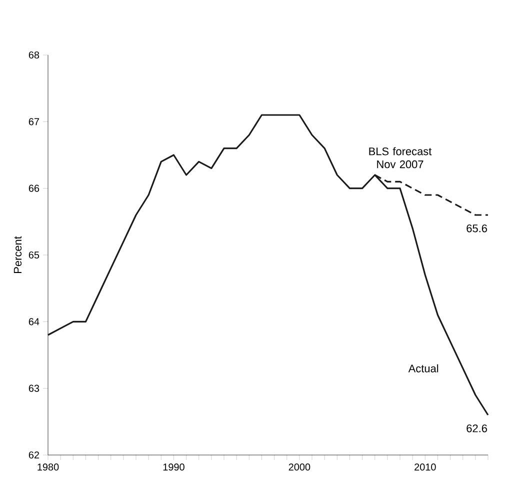 The image size is (516, 484). Describe the element at coordinates (423, 368) in the screenshot. I see `series-label: Actual` at that location.